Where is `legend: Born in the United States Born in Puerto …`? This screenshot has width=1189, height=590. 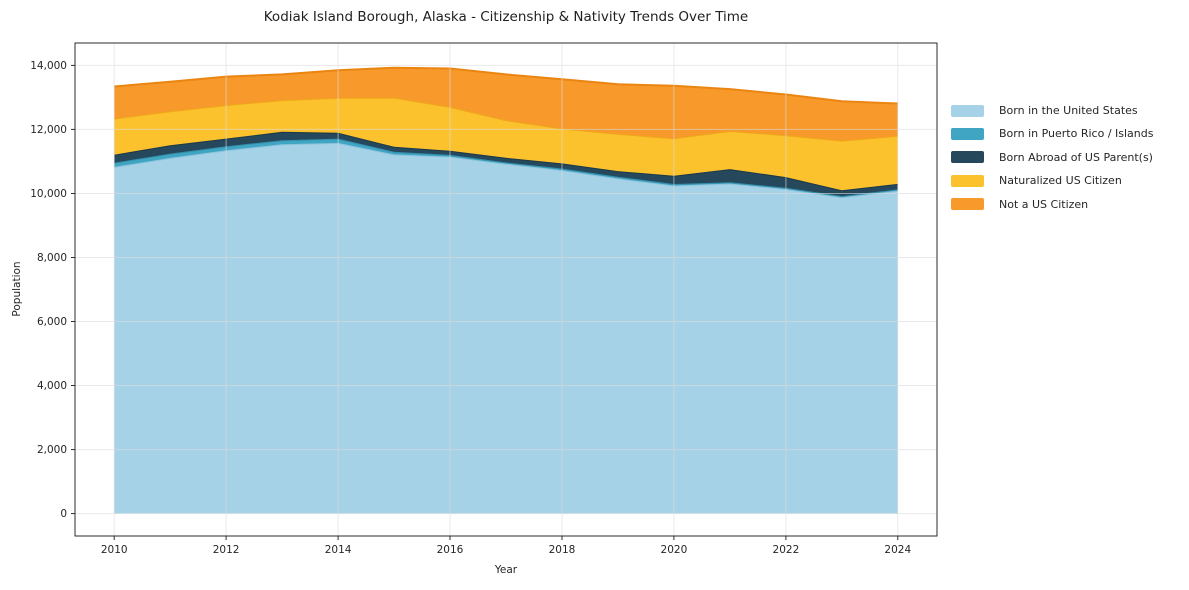 legend: Born in the United States Born in Puerto … is located at coordinates (1052, 162).